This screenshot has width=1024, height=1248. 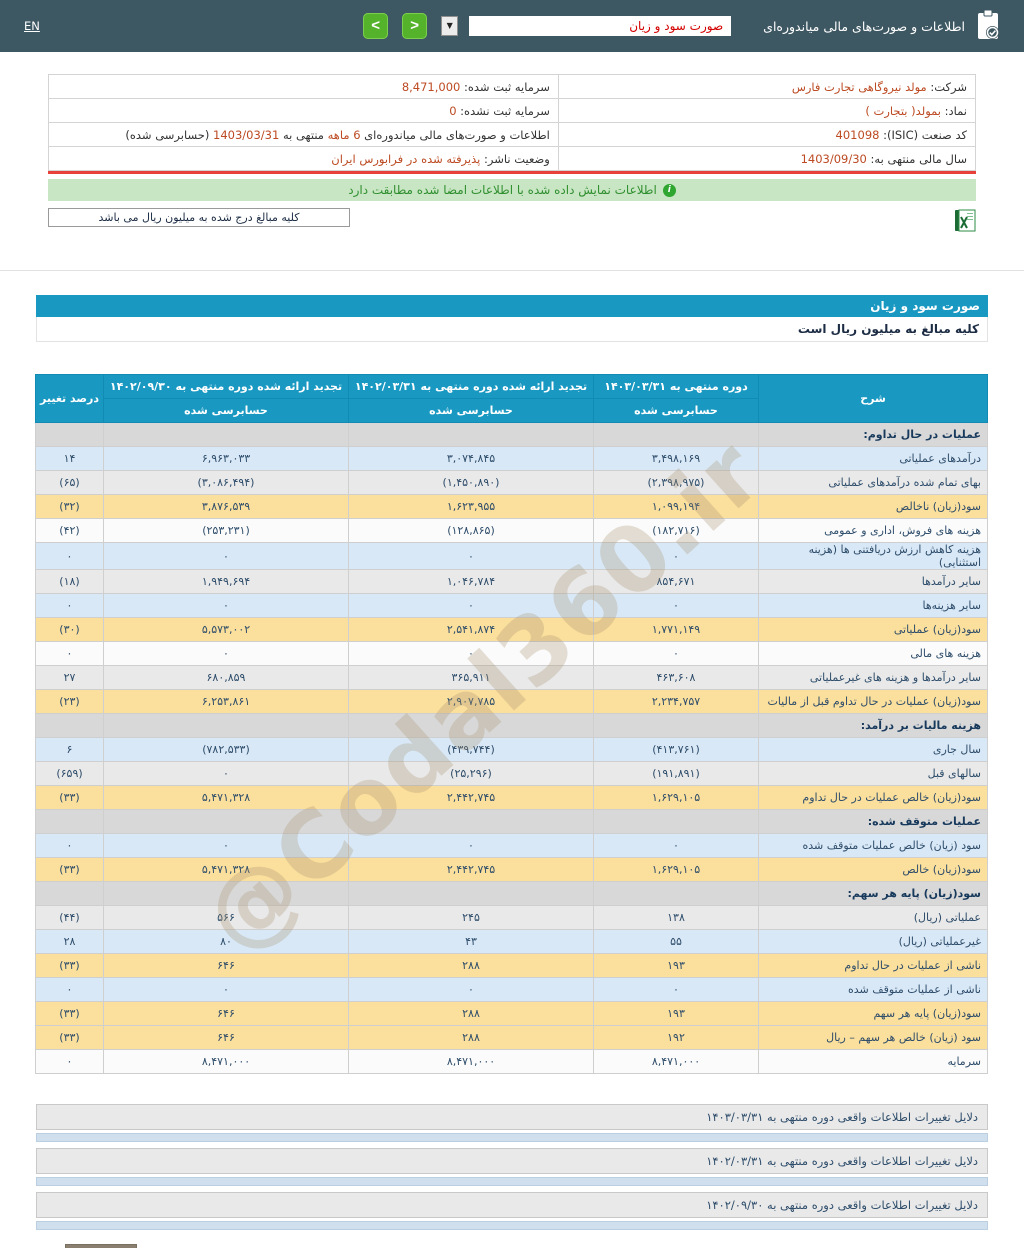 I want to click on row-value: (۱۹۱,۸۹۱), so click(x=676, y=773).